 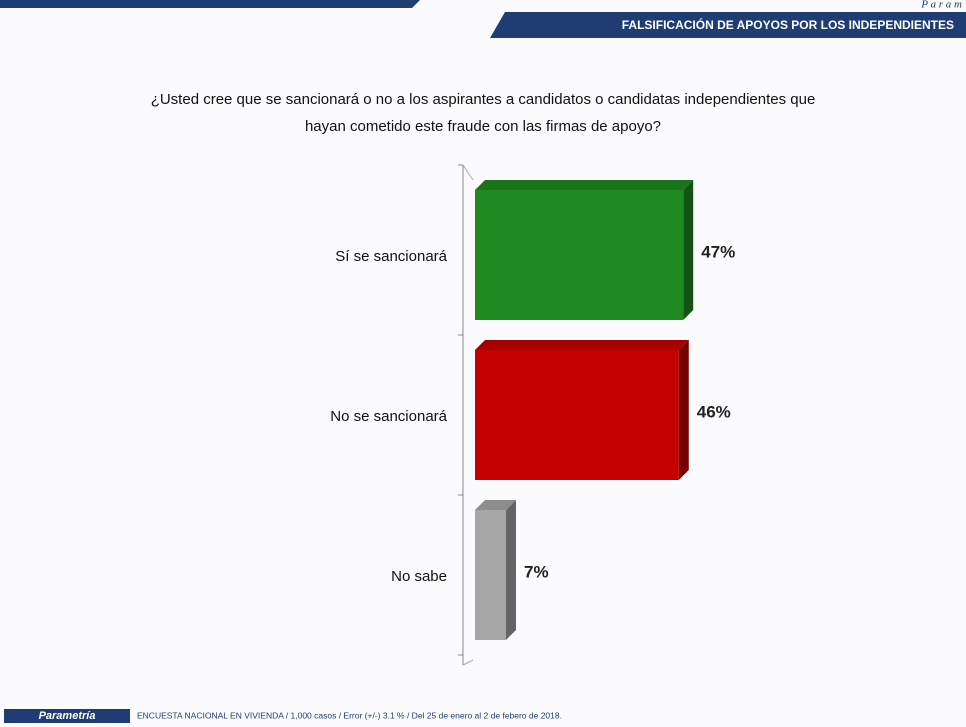 I want to click on category-label: No se sancionará, so click(x=388, y=416).